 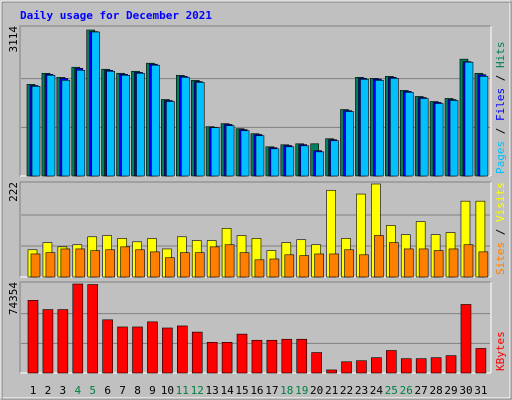 What do you see at coordinates (450, 390) in the screenshot?
I see `x-tick-label: 29` at bounding box center [450, 390].